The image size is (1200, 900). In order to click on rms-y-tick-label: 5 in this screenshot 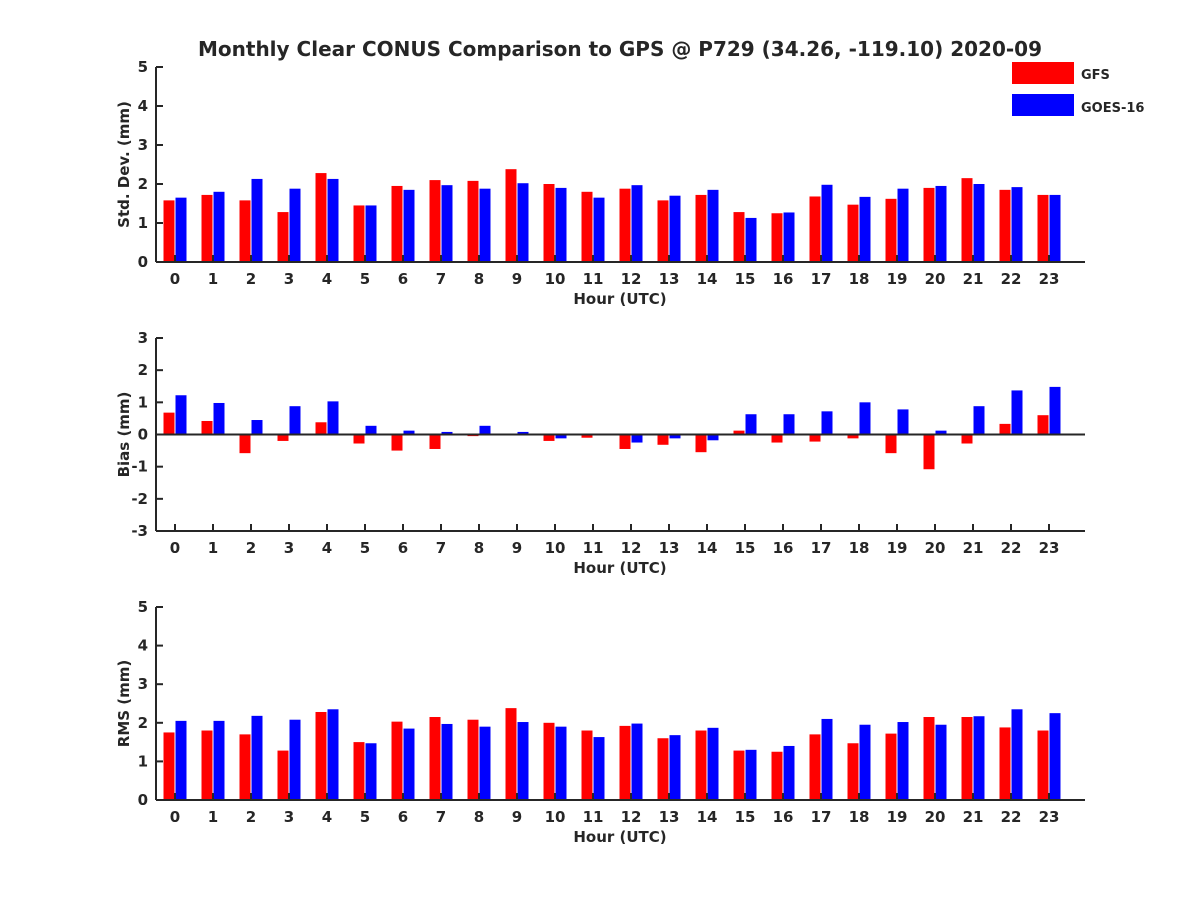, I will do `click(143, 607)`.